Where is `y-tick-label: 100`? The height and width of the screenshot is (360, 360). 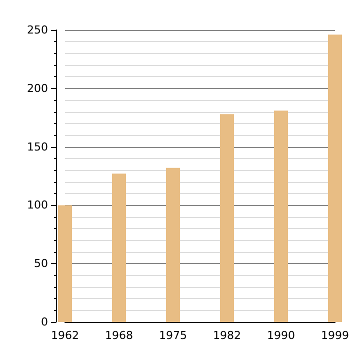 y-tick-label: 100 is located at coordinates (37, 205).